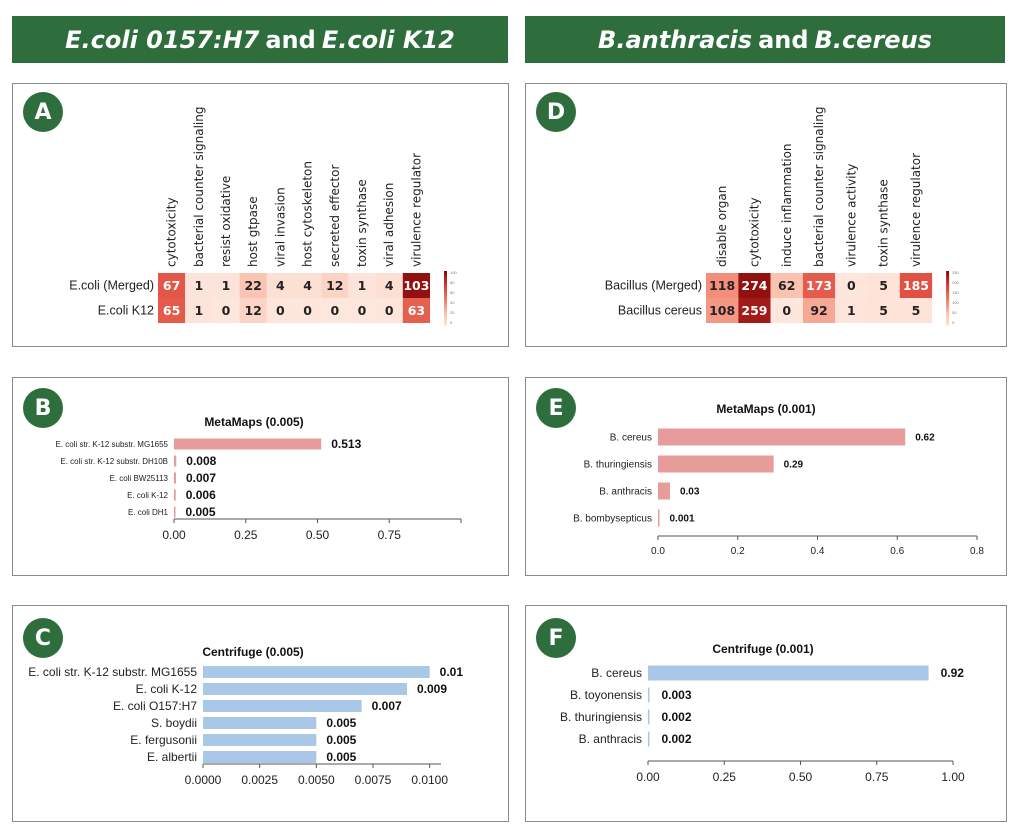  Describe the element at coordinates (362, 285) in the screenshot. I see `heatmap-cell-value: 1` at that location.